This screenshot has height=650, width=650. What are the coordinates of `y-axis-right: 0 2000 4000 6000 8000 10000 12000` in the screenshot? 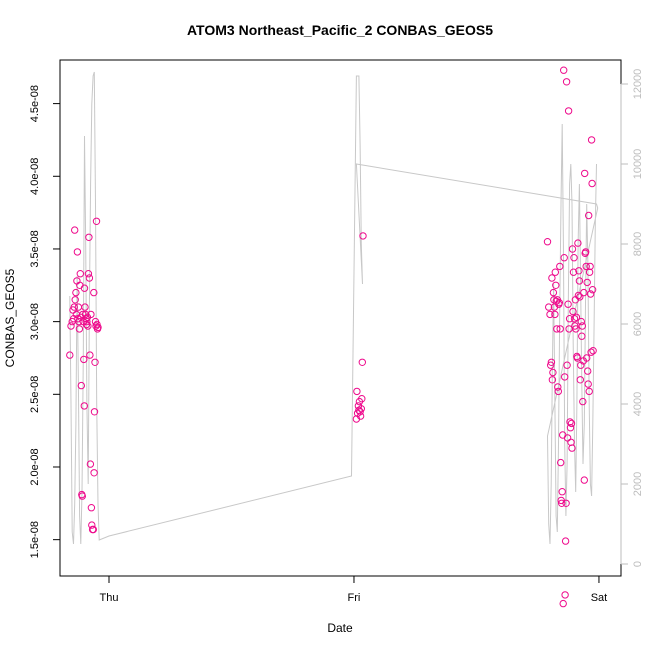 It's located at (632, 318).